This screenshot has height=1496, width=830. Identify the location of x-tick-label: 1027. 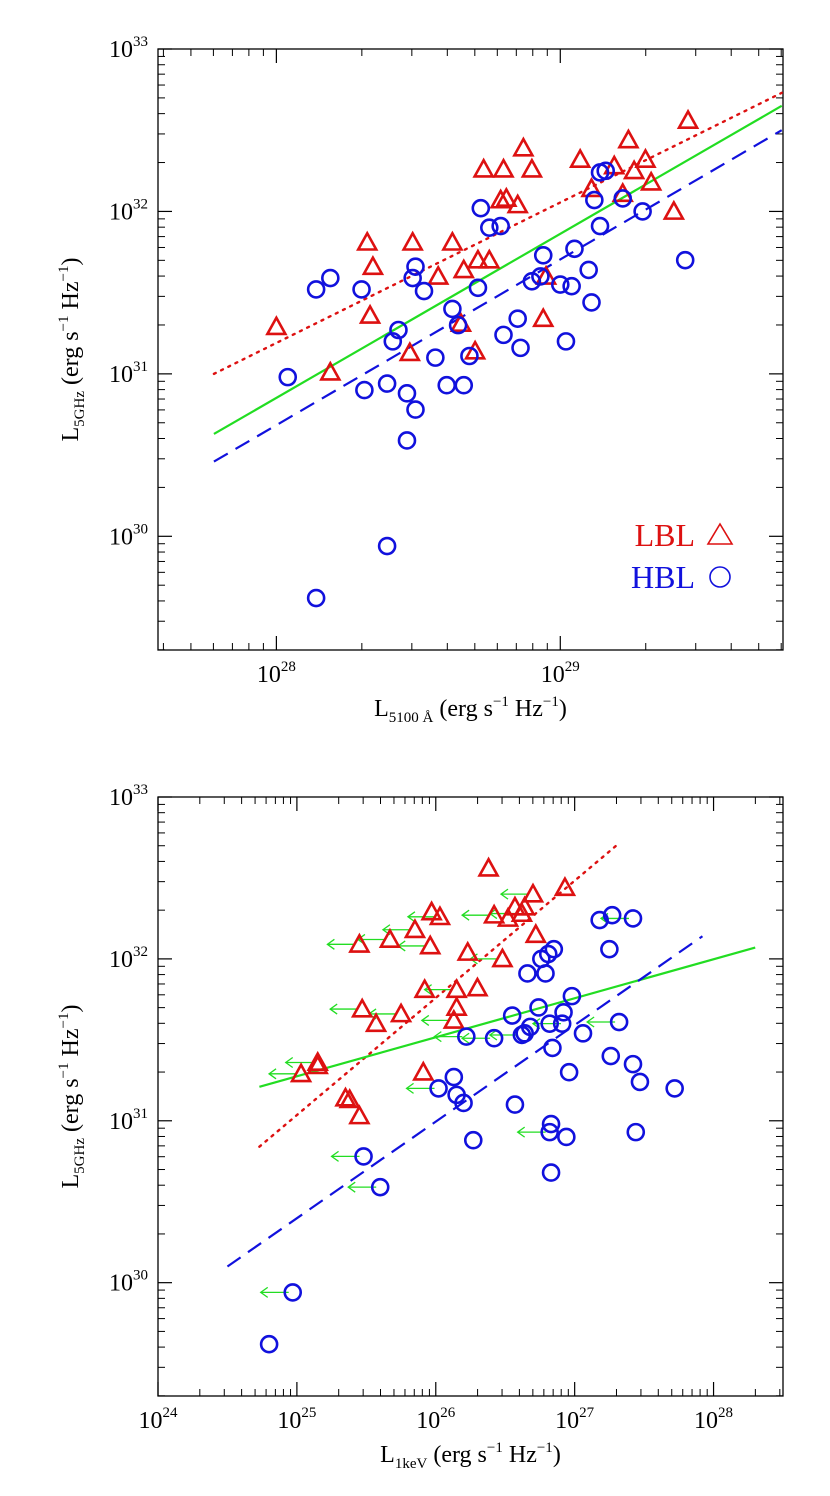
(575, 1419).